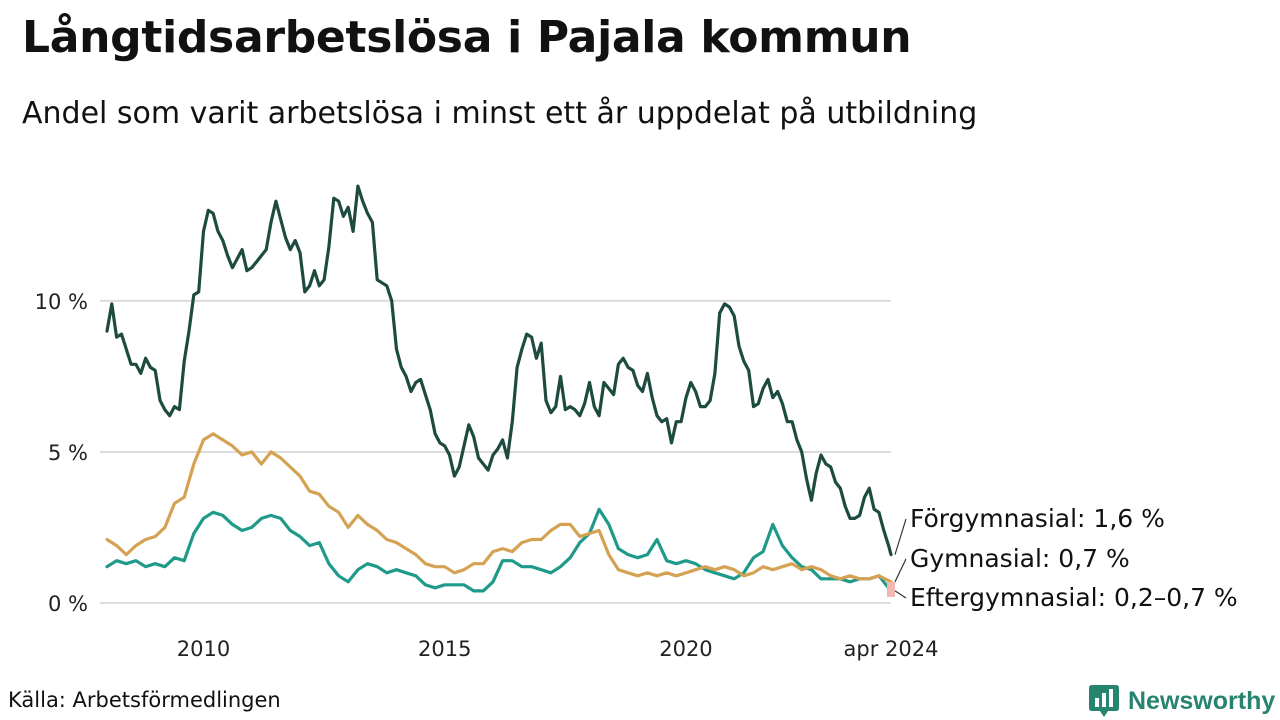 This screenshot has height=720, width=1280. I want to click on y-tick-label: 10 %, so click(61, 302).